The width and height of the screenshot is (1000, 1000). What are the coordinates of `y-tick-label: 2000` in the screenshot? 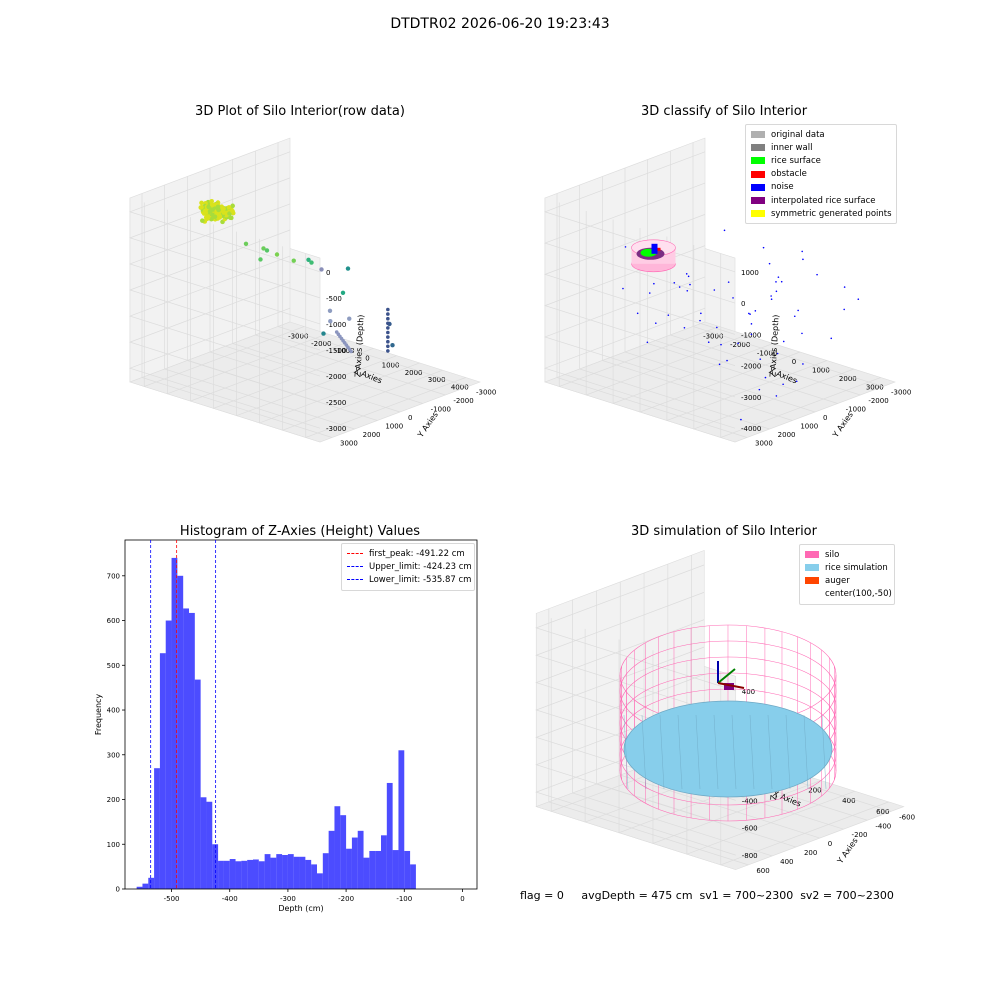 It's located at (787, 435).